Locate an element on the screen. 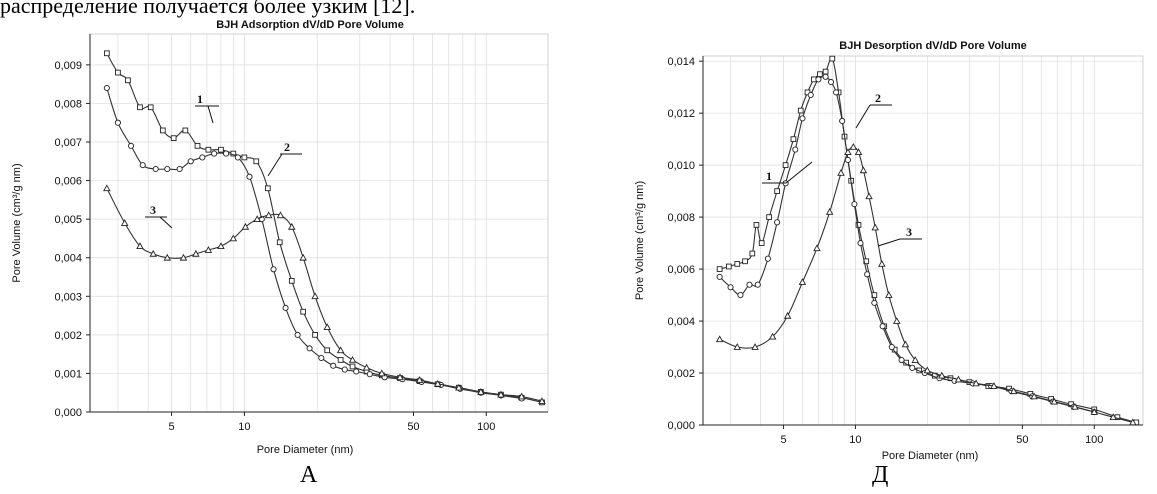  curve-label-3: 3 is located at coordinates (153, 210).